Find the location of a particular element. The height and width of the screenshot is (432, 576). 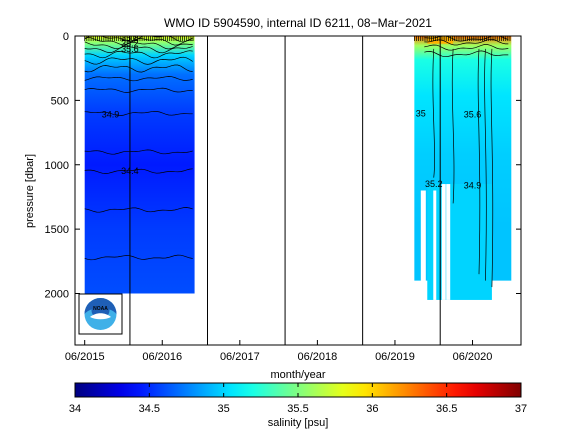

noaa-logo-bird is located at coordinates (100, 316).